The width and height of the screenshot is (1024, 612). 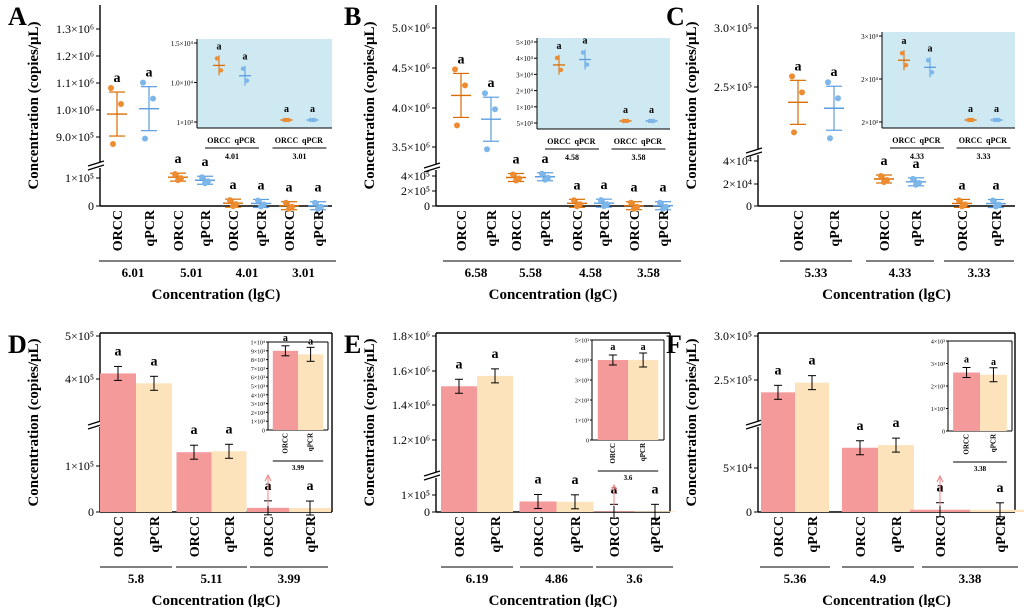 I want to click on y-tick-label: 9.0×10⁵, so click(x=75, y=137).